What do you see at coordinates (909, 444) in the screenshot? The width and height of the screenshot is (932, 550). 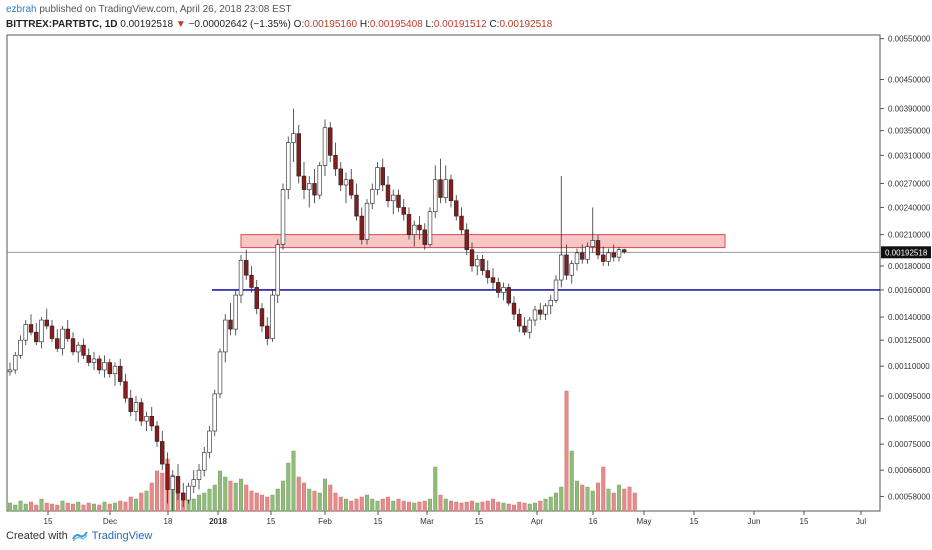 I see `y-tick-label: 0.00075000` at bounding box center [909, 444].